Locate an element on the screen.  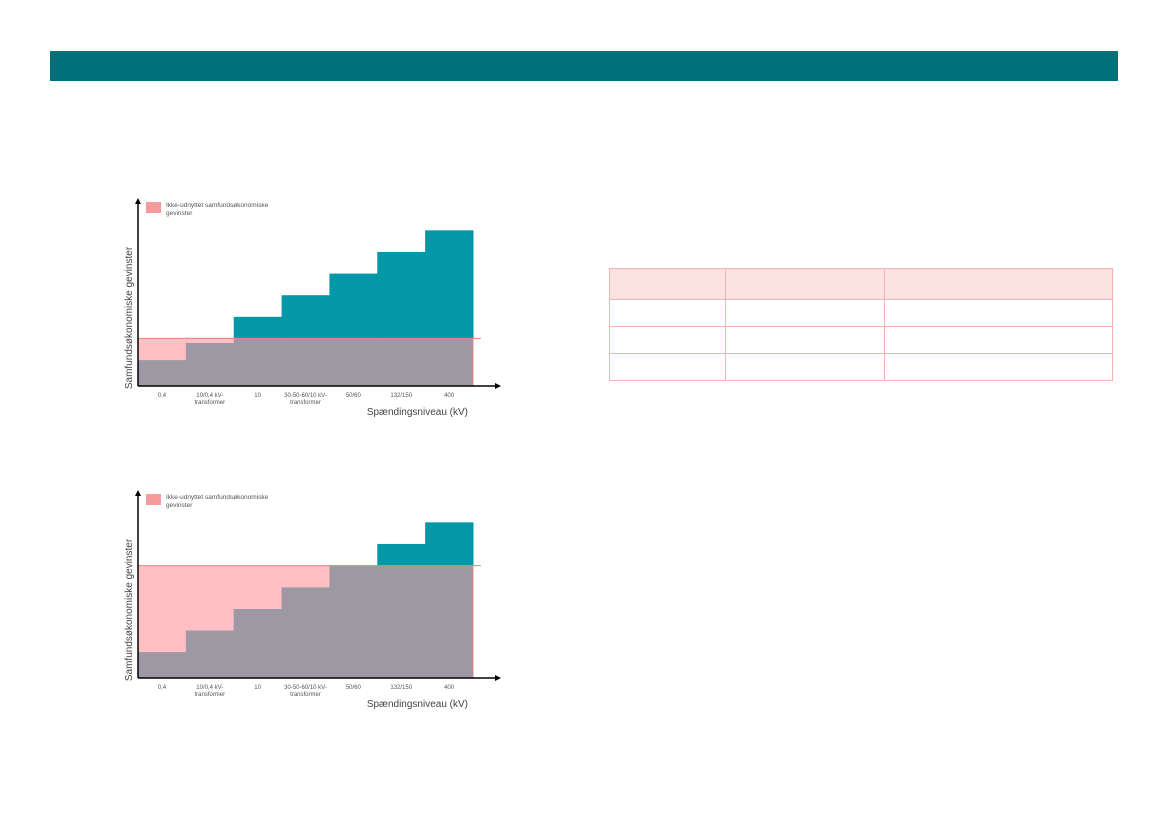
data-table is located at coordinates (861, 324).